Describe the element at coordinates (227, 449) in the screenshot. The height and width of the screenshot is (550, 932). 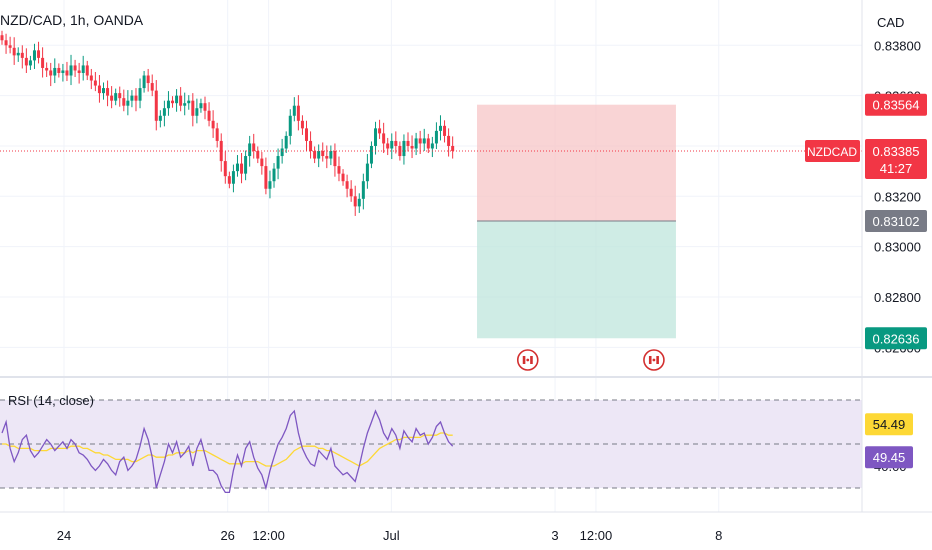
I see `rsi-ma-line` at that location.